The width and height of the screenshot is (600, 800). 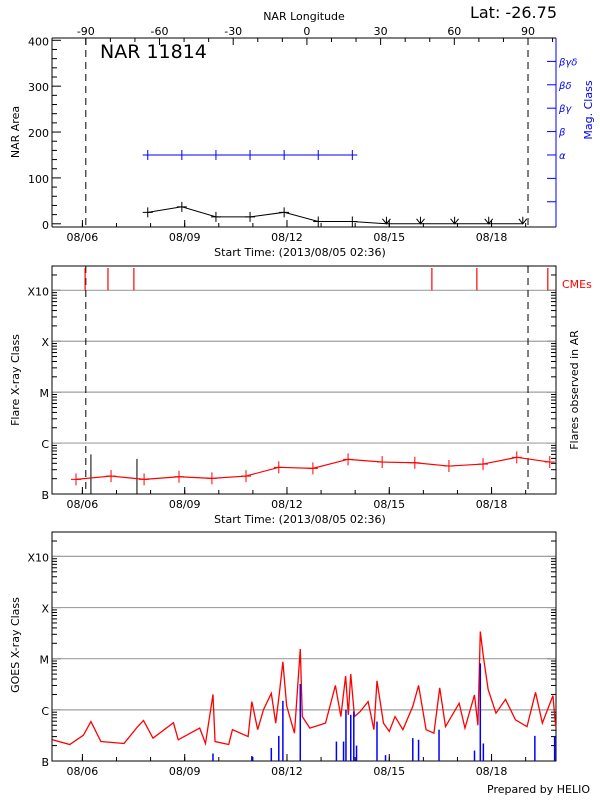 What do you see at coordinates (562, 156) in the screenshot?
I see `mag-class-label: α` at bounding box center [562, 156].